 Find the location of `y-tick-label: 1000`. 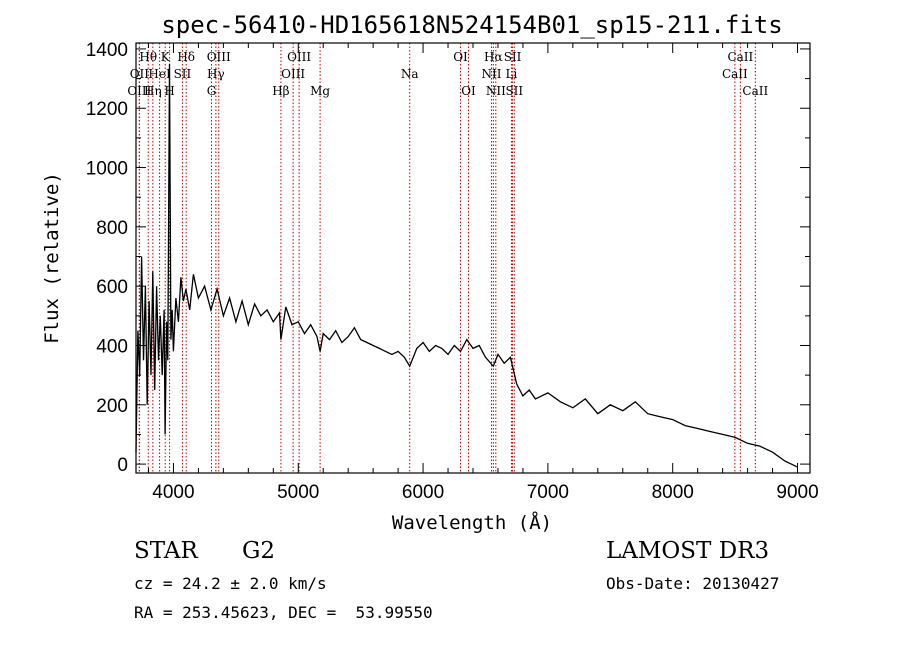

y-tick-label: 1000 is located at coordinates (107, 169).